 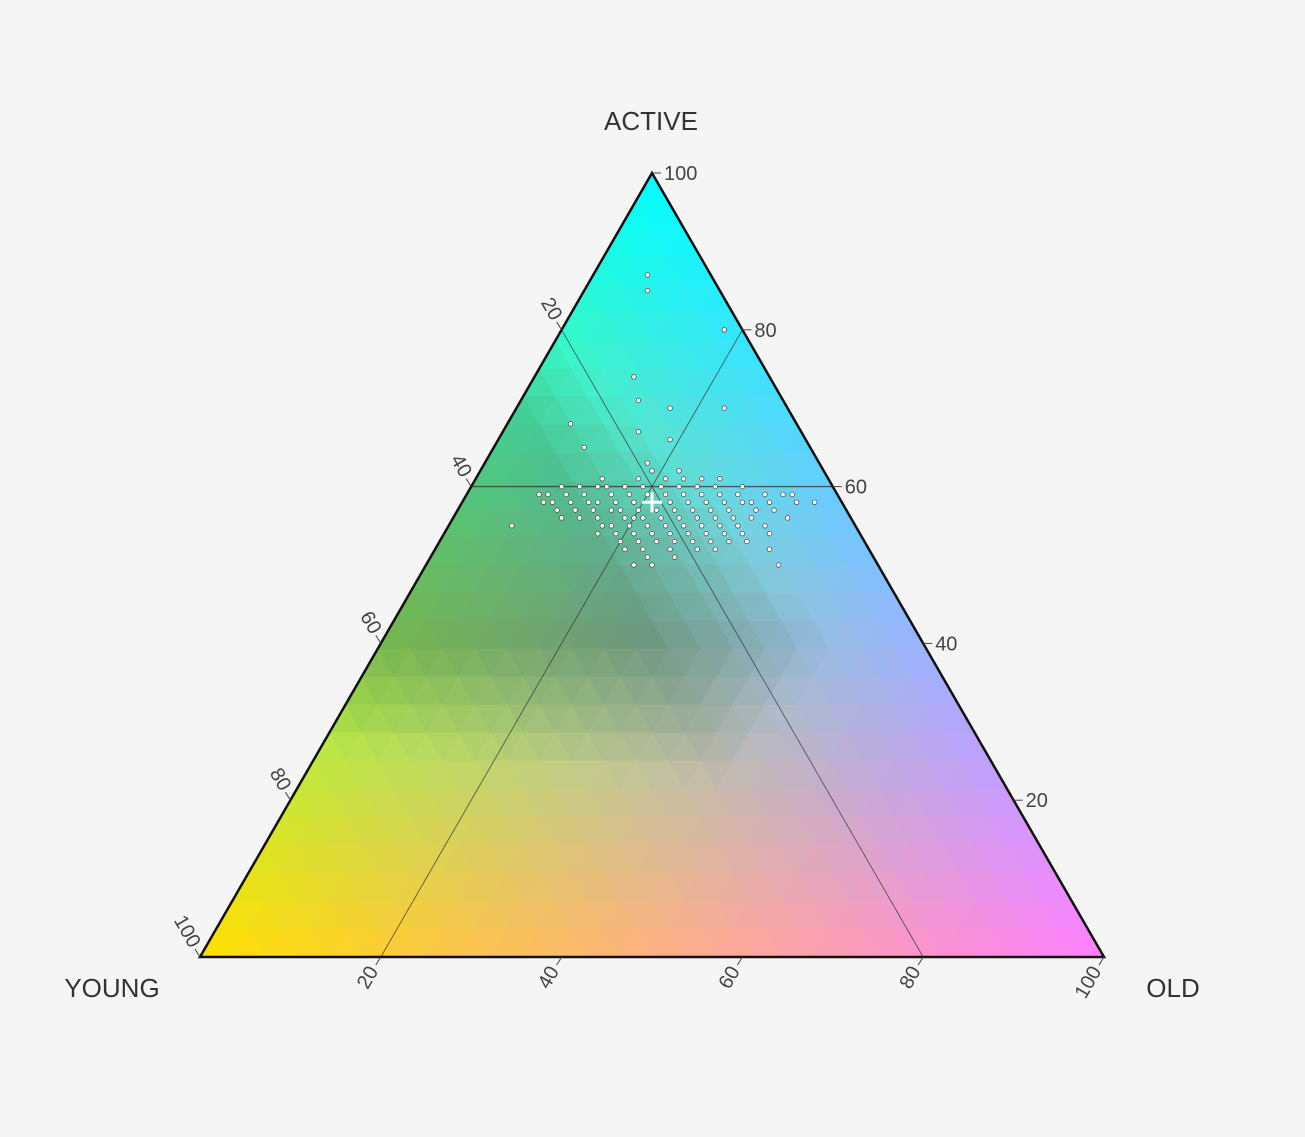 I want to click on tick-label-active: 80, so click(x=765, y=331).